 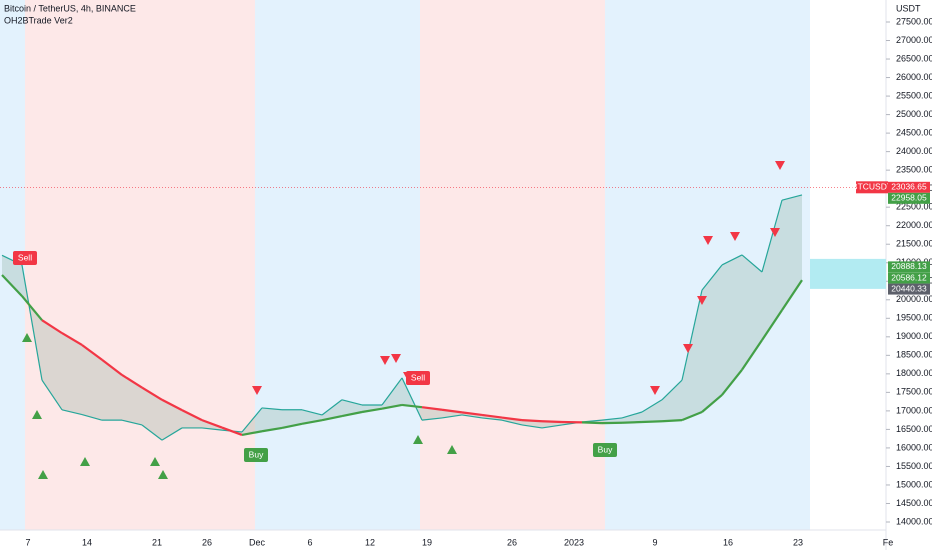 I want to click on y-tick-label: 26000.00, so click(x=914, y=77).